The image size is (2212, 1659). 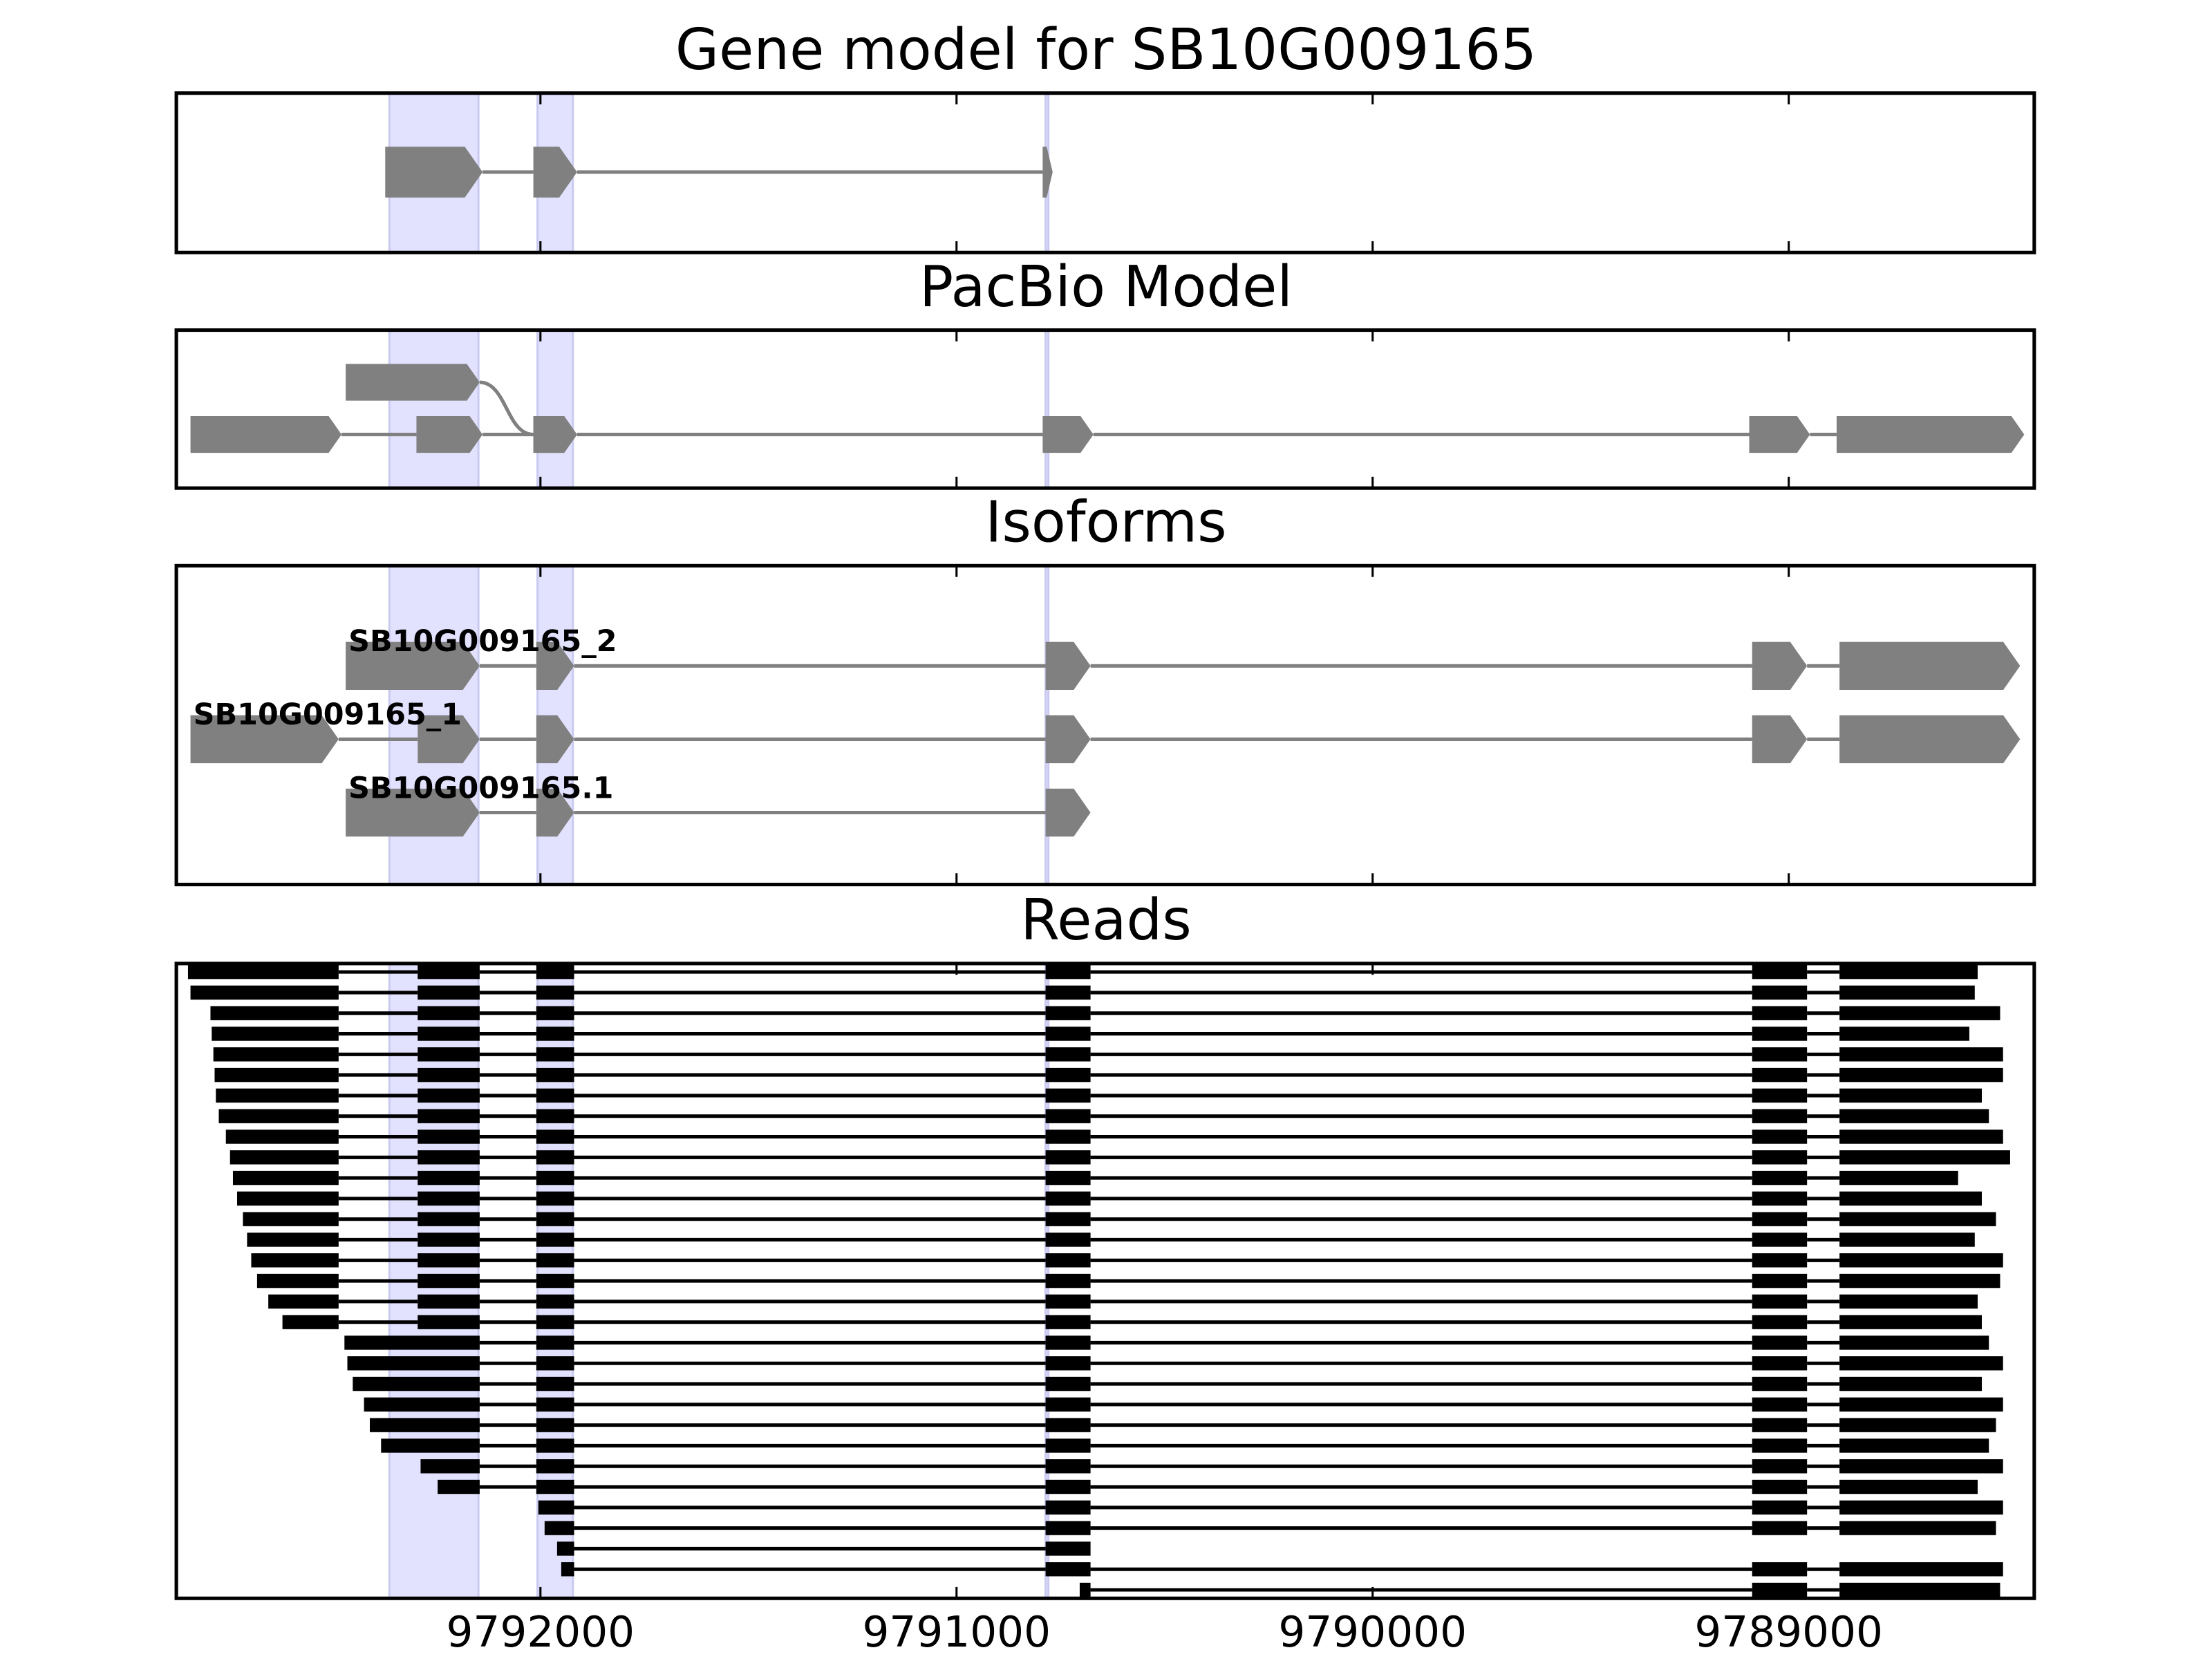 I want to click on isoform-label: SB10G009165.1, so click(x=481, y=788).